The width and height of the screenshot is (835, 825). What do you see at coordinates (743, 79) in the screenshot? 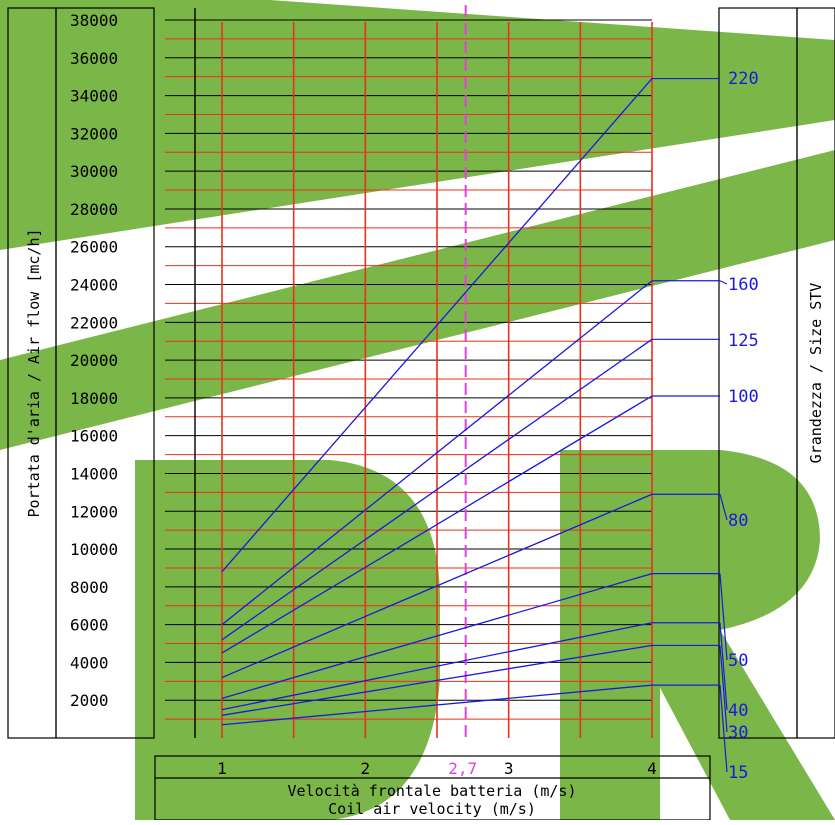
I see `series-label-220: 220` at bounding box center [743, 79].